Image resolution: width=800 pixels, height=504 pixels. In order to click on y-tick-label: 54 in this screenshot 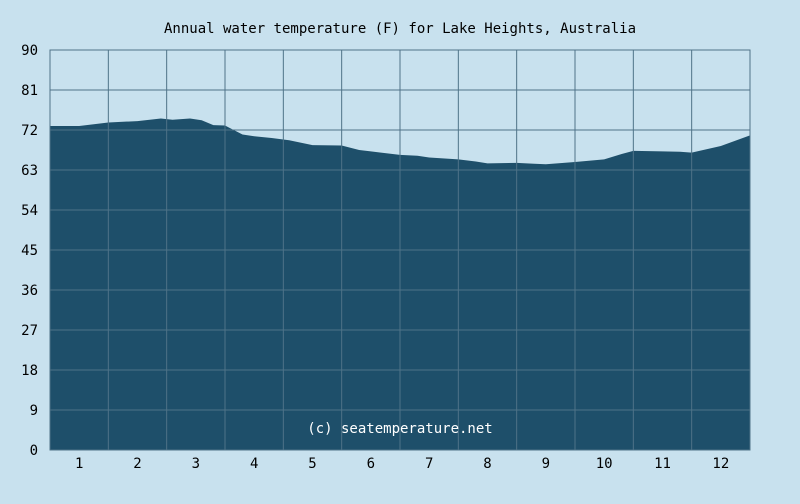, I will do `click(29, 211)`.